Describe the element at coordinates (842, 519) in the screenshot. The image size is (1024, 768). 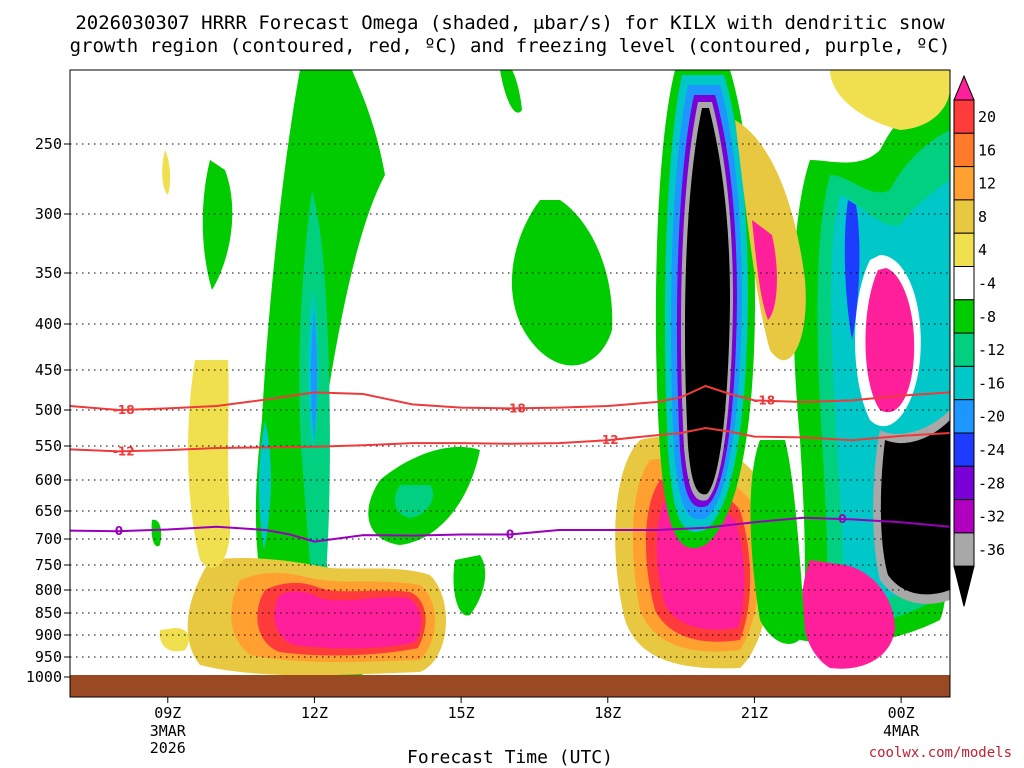
I see `contour-label-freezing_level_0C-2: 0` at that location.